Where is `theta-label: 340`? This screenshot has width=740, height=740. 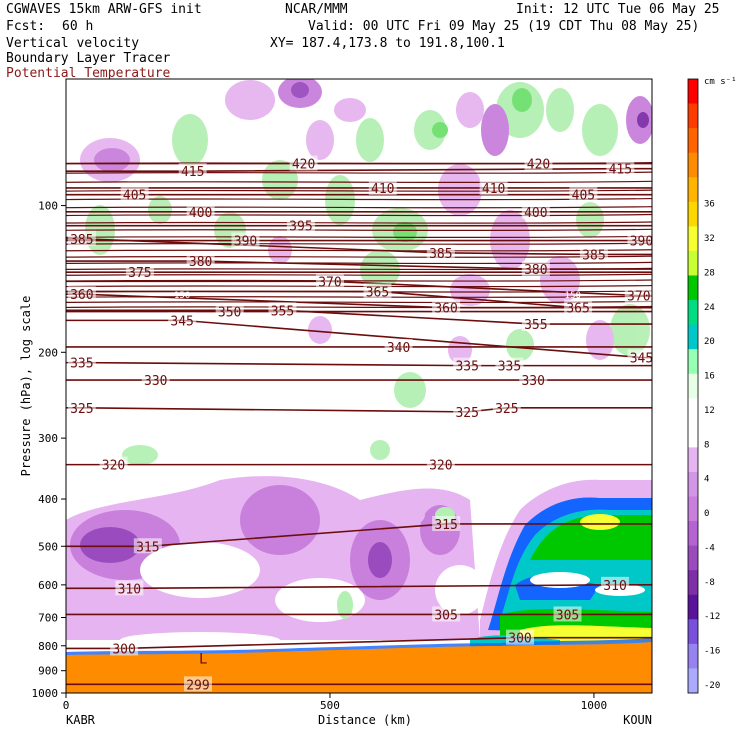 theta-label: 340 is located at coordinates (398, 348).